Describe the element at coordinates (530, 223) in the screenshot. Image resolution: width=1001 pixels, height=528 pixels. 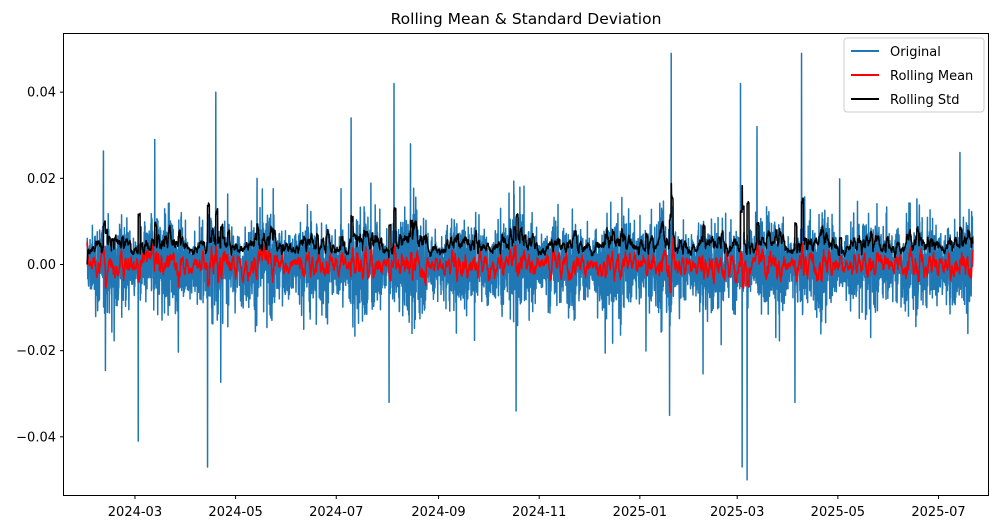
I see `rolling-std-series-line` at that location.